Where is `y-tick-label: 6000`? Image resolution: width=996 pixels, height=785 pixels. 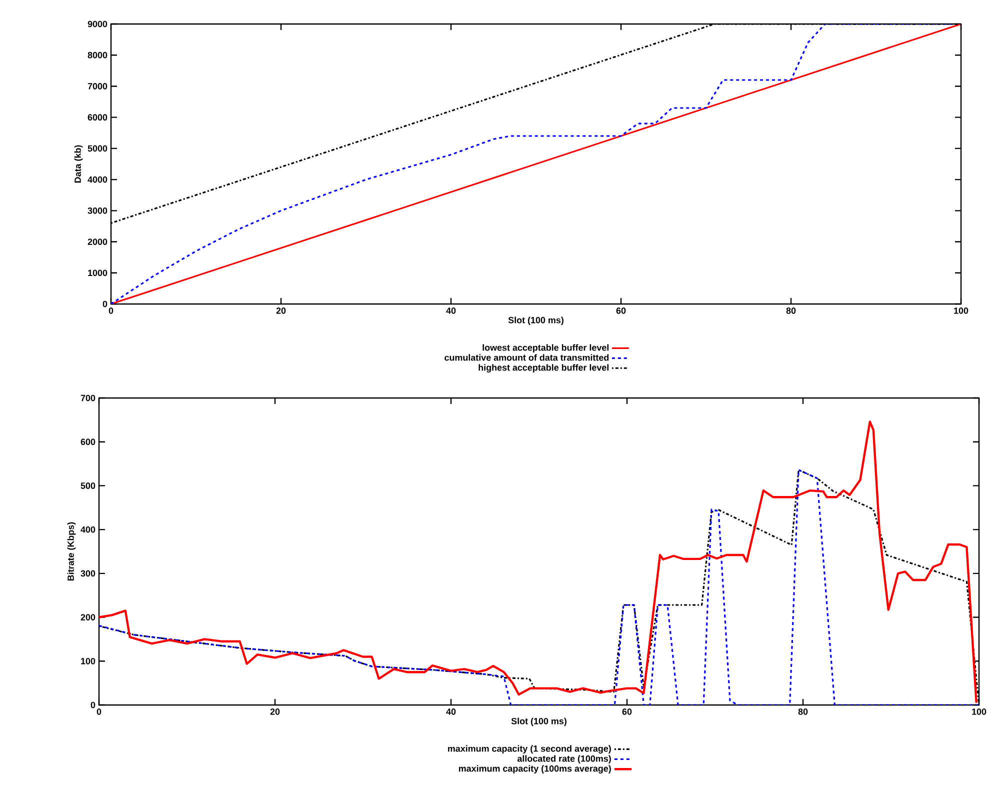
y-tick-label: 6000 is located at coordinates (98, 117).